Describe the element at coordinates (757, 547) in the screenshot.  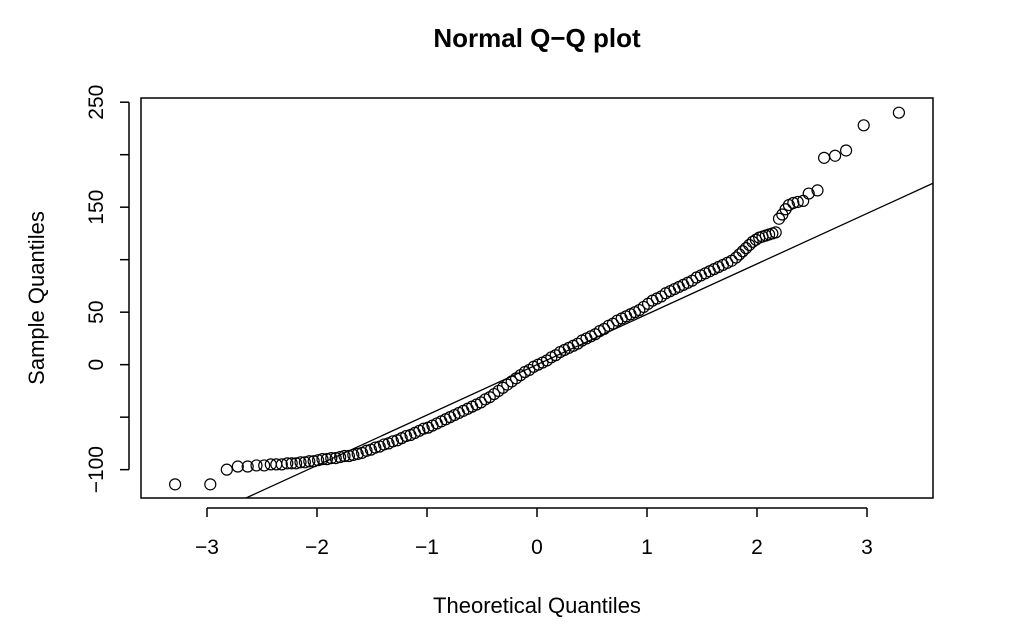
I see `x-tick-label: 2` at that location.